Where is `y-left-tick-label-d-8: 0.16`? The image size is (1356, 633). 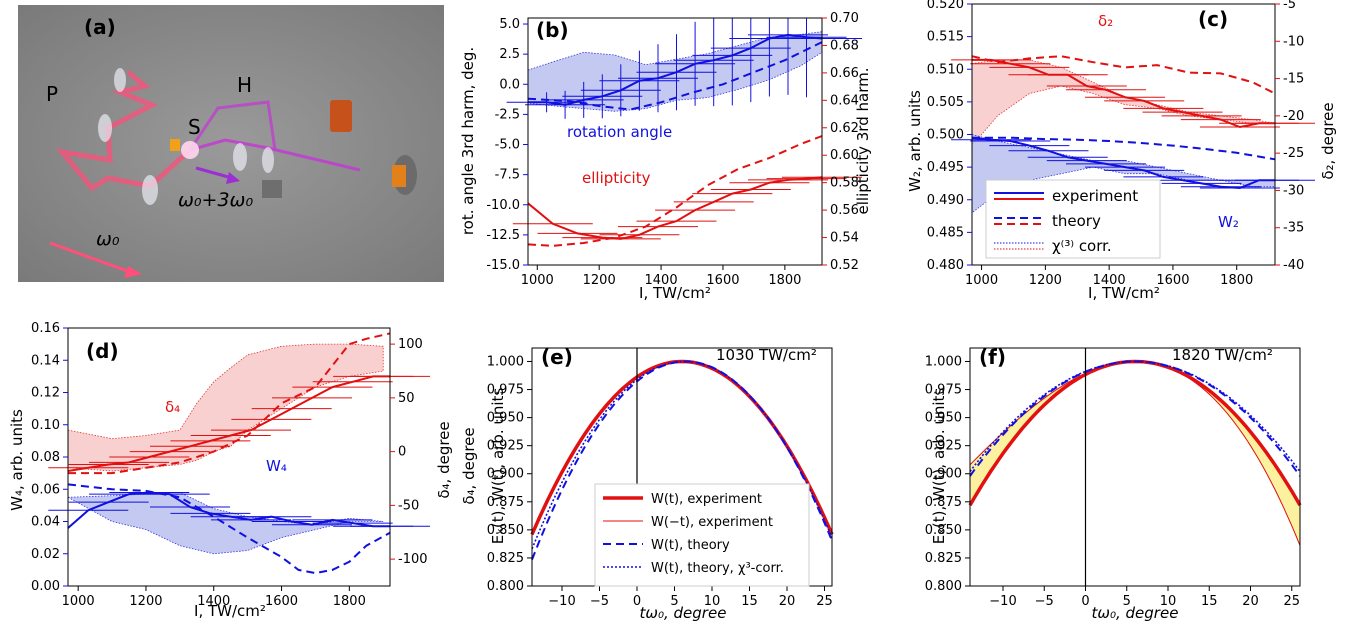
y-left-tick-label-d-8: 0.16 is located at coordinates (45, 328).